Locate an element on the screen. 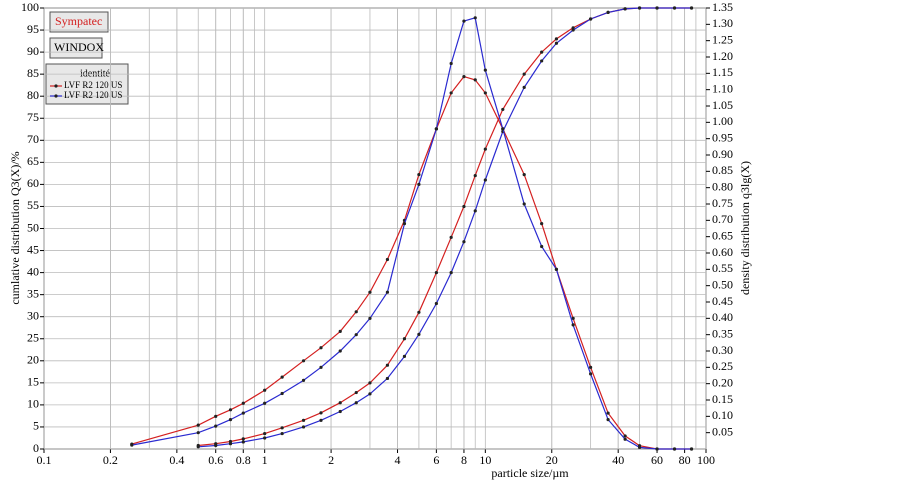  y2-tick-label: 1.35 is located at coordinates (722, 7).